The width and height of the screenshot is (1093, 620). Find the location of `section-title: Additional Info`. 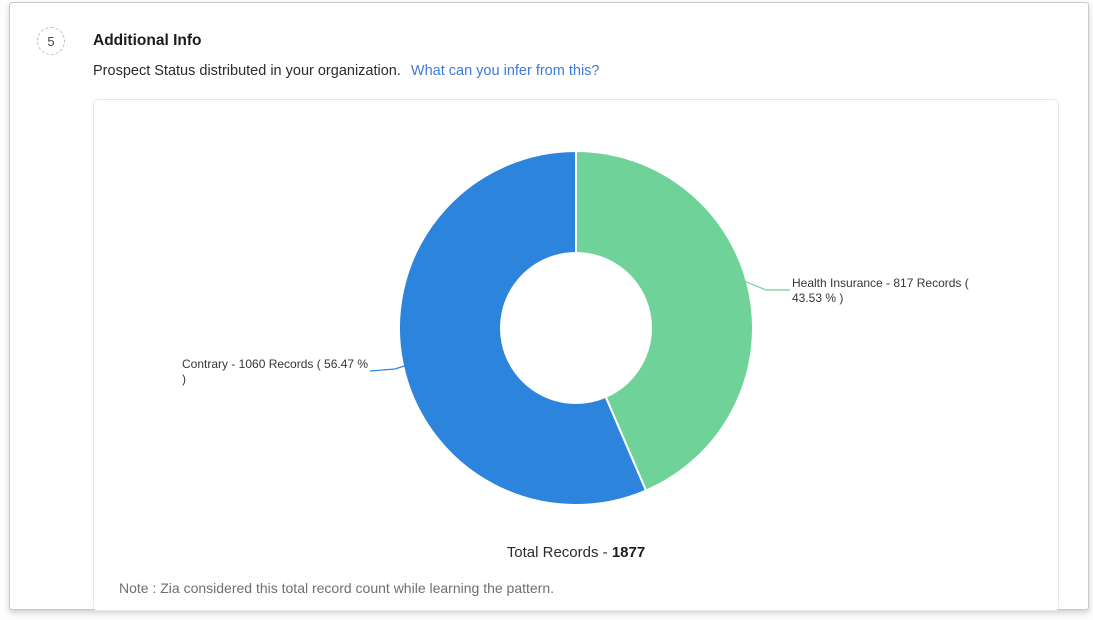

section-title: Additional Info is located at coordinates (147, 40).